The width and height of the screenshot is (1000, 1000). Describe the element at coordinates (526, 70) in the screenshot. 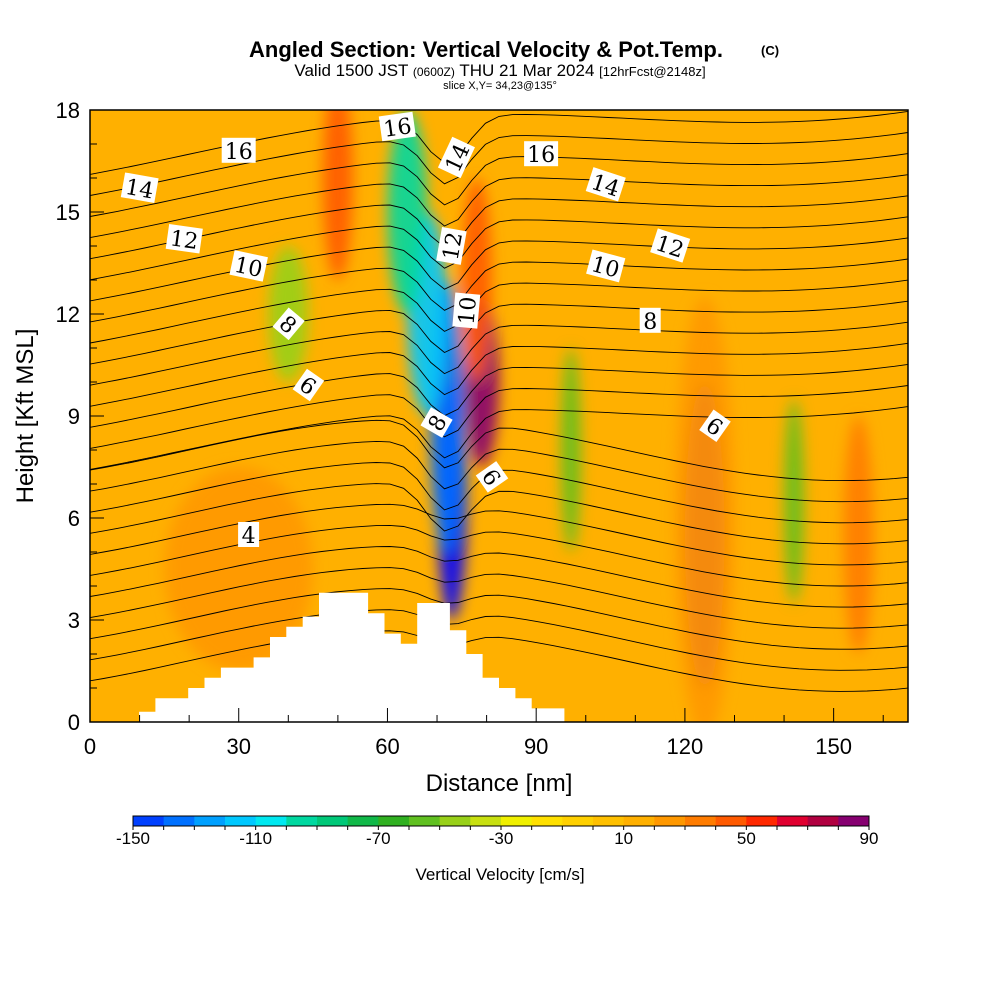

I see `subtitle-date: THU 21 Mar 2024` at that location.